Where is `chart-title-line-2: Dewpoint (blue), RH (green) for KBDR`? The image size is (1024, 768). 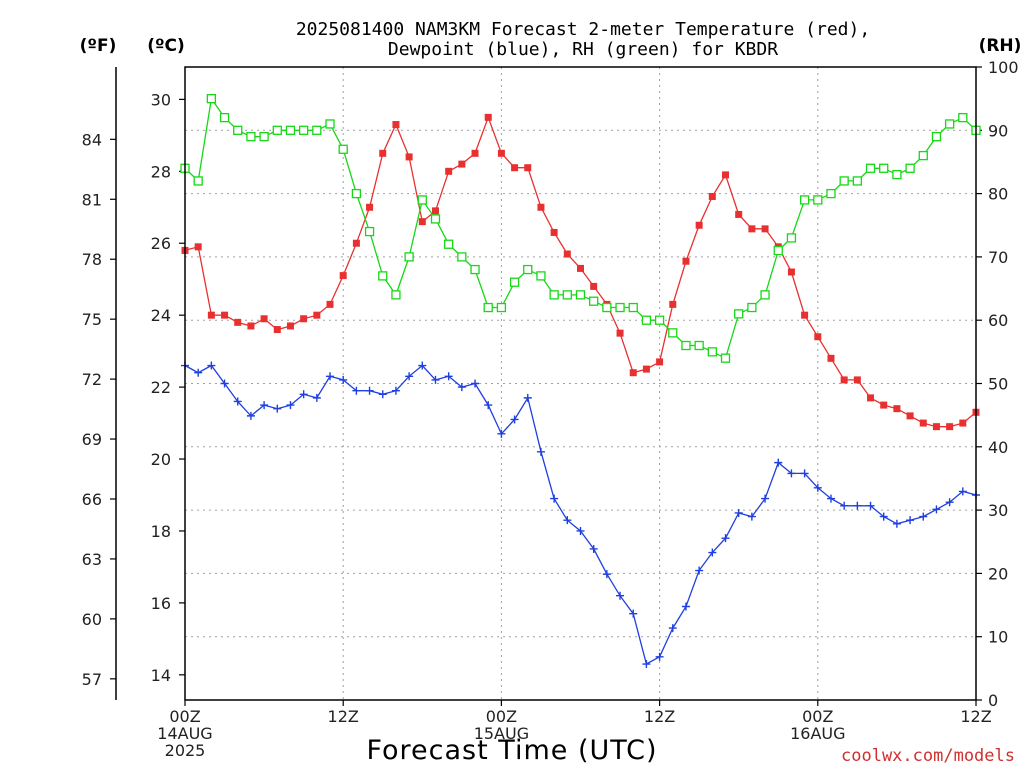 chart-title-line-2: Dewpoint (blue), RH (green) for KBDR is located at coordinates (583, 49).